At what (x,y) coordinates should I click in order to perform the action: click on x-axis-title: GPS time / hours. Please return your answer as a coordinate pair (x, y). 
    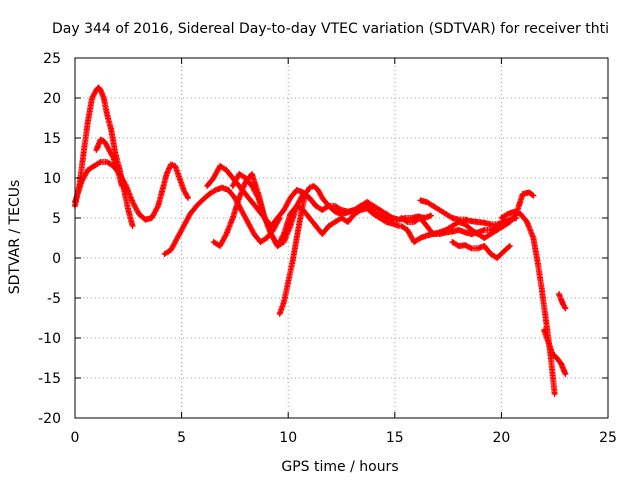
    Looking at the image, I should click on (339, 467).